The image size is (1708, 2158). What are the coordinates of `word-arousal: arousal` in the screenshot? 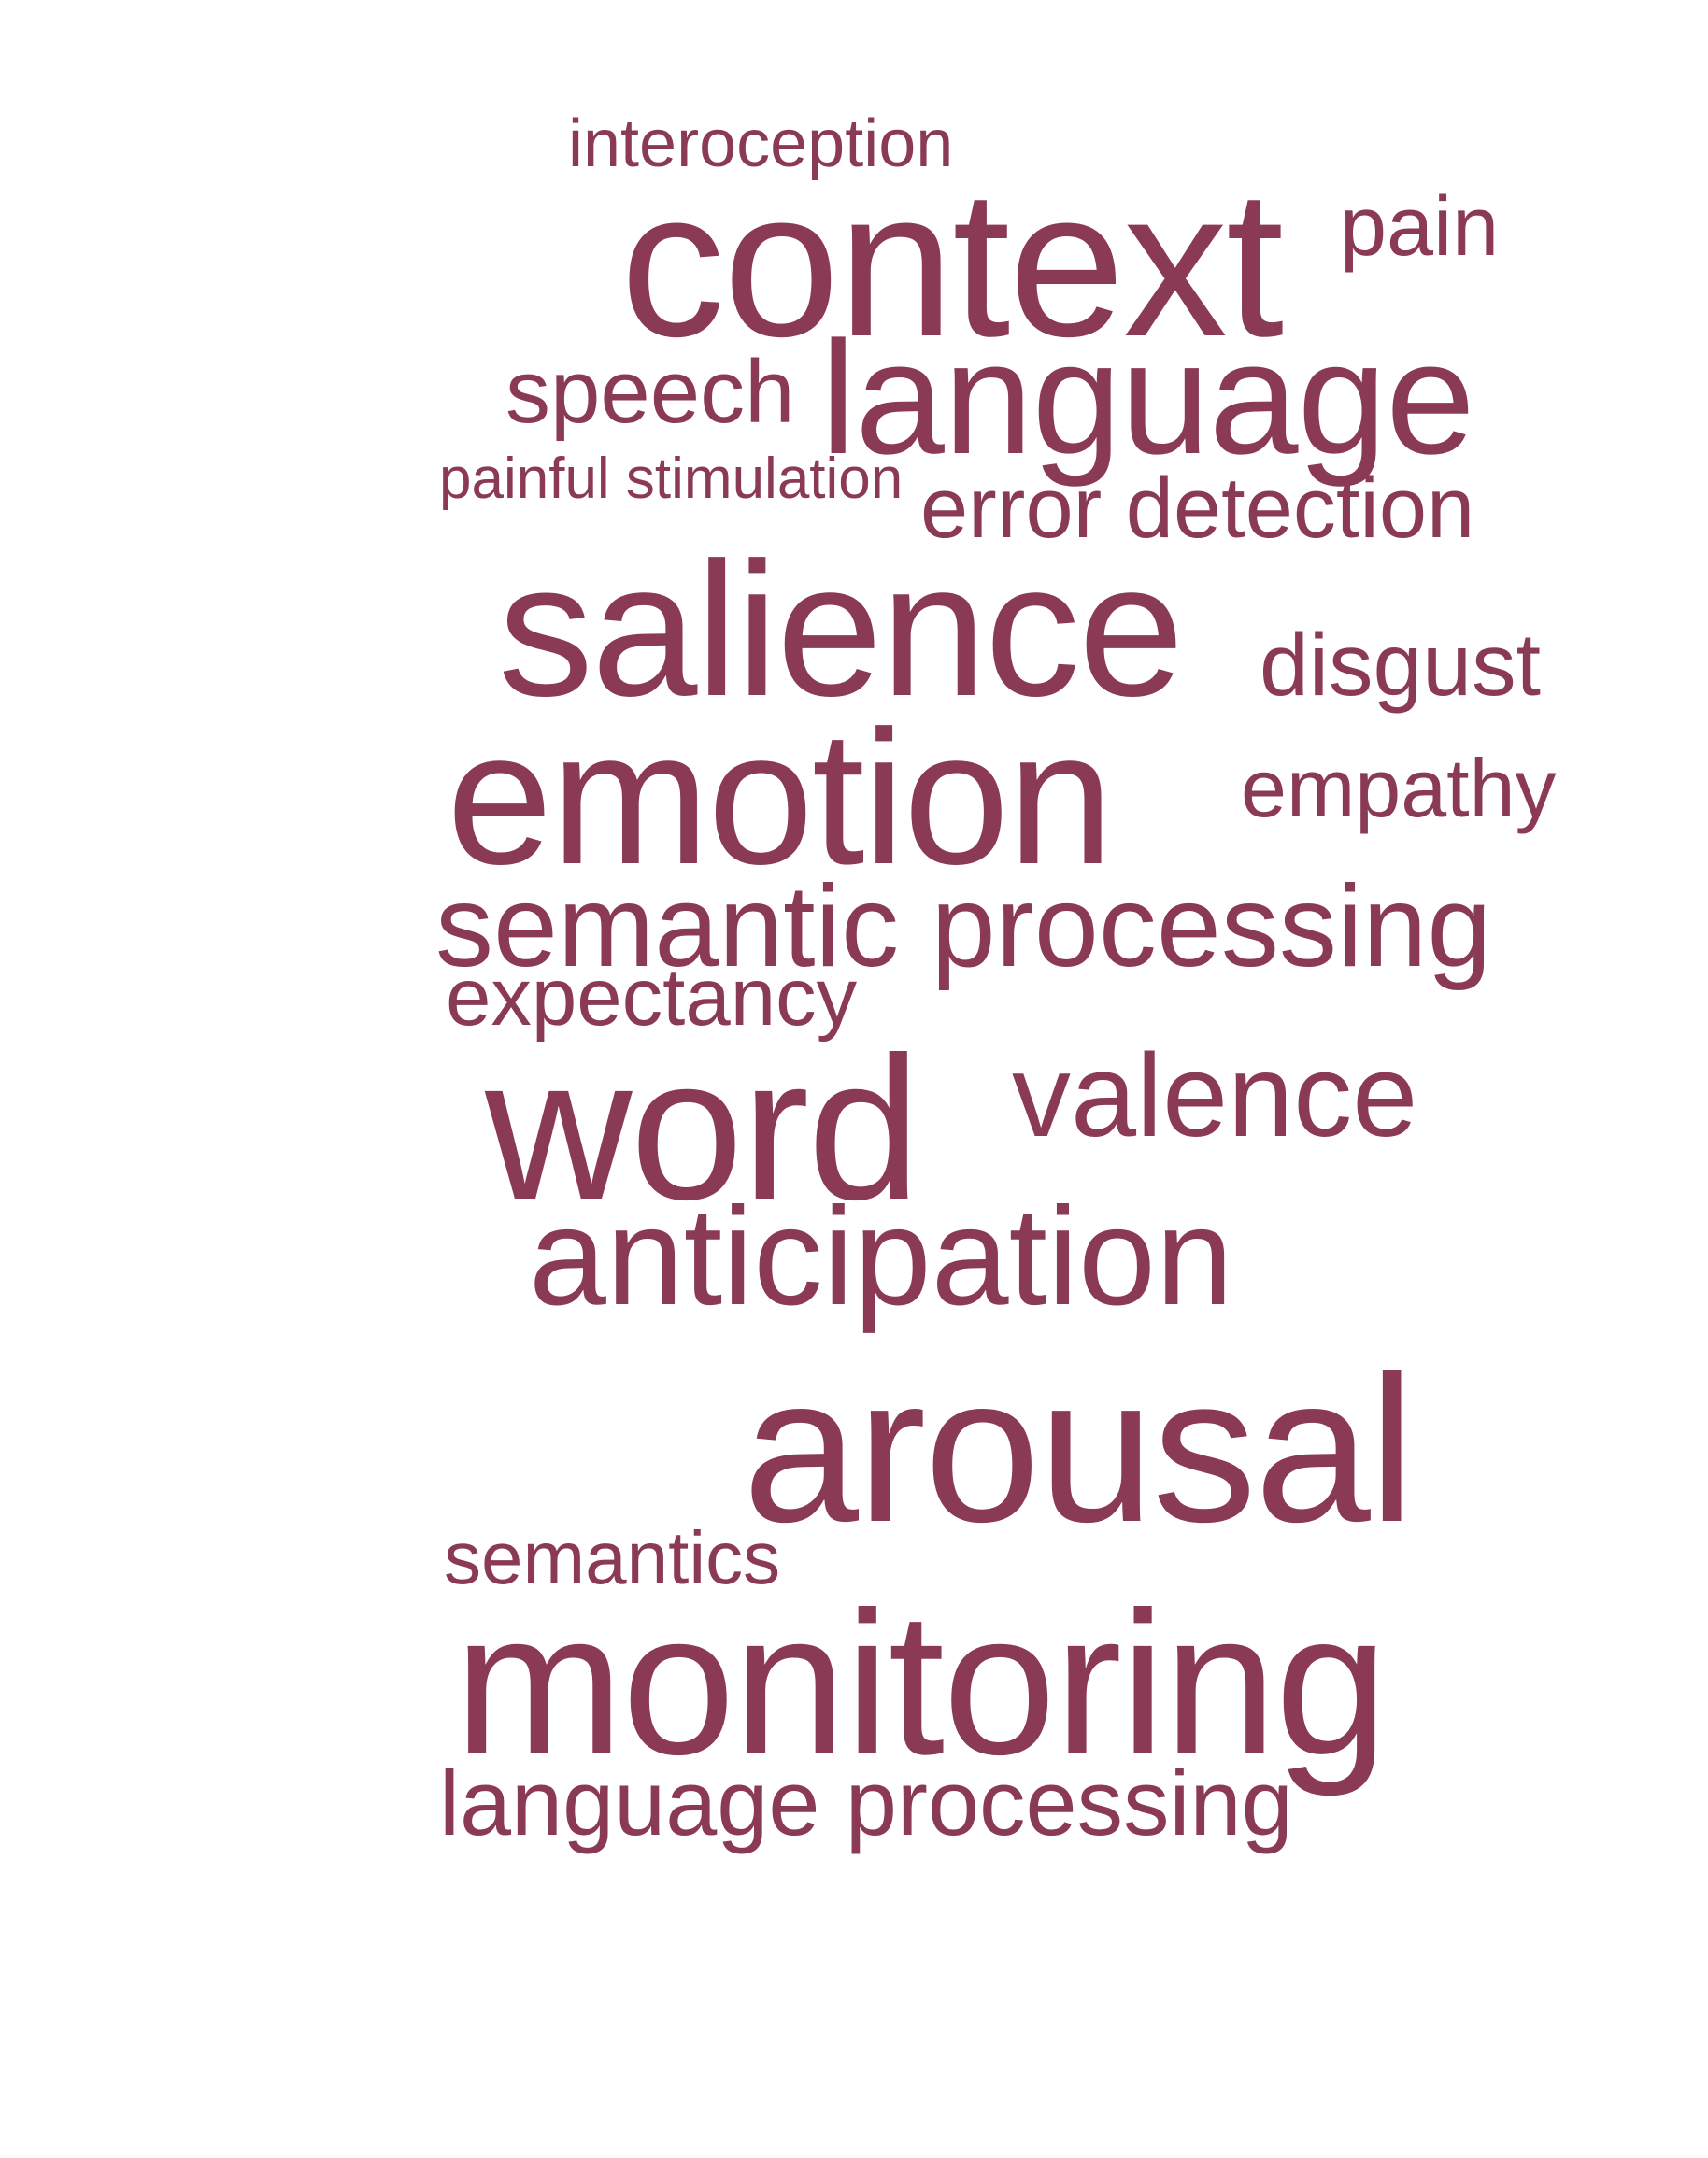 It's located at (1079, 1449).